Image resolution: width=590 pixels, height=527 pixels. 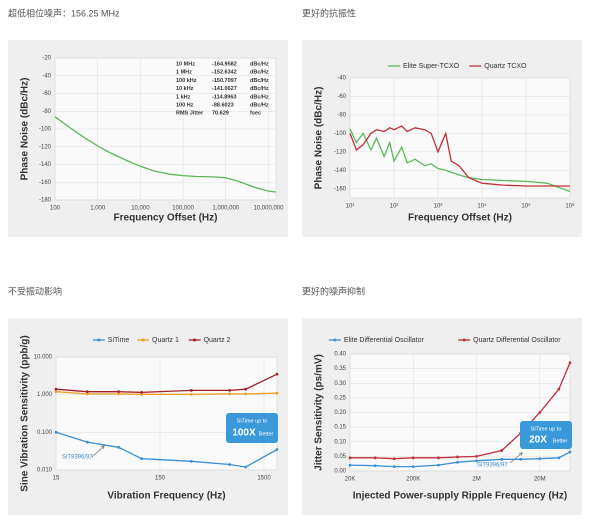 What do you see at coordinates (438, 207) in the screenshot?
I see `x-tick-label: 10³` at bounding box center [438, 207].